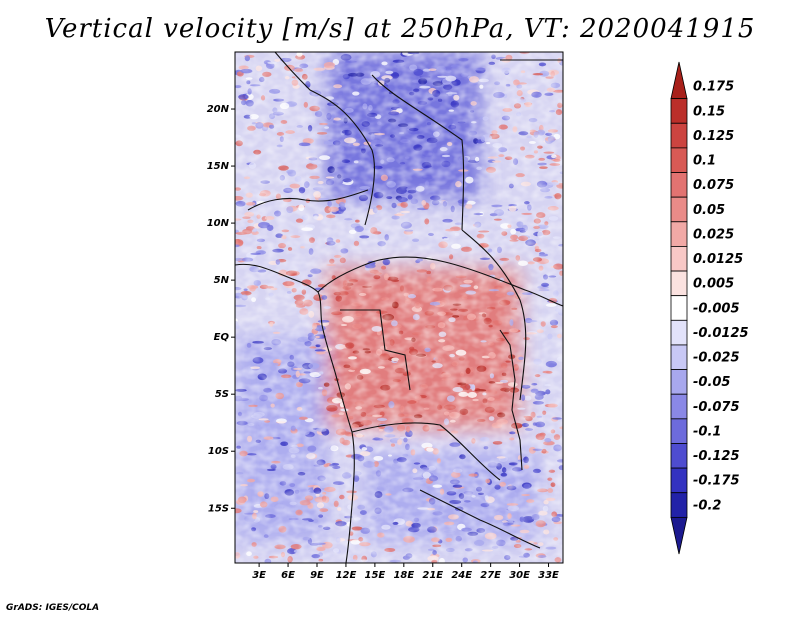 The height and width of the screenshot is (618, 800). What do you see at coordinates (494, 315) in the screenshot?
I see `border-east` at bounding box center [494, 315].